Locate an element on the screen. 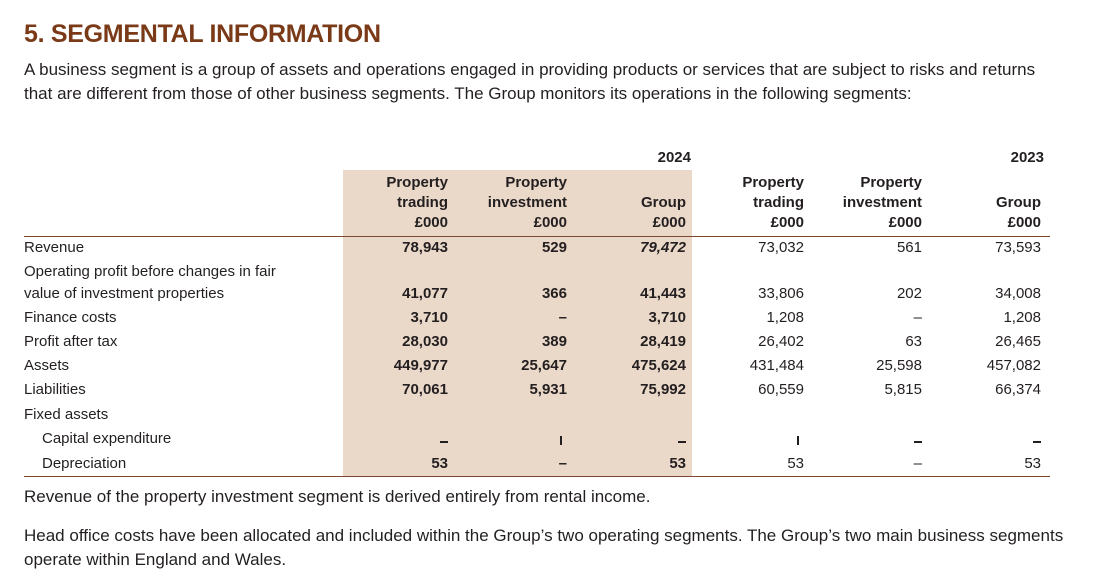 The width and height of the screenshot is (1100, 576). cell: 78,943 is located at coordinates (425, 247).